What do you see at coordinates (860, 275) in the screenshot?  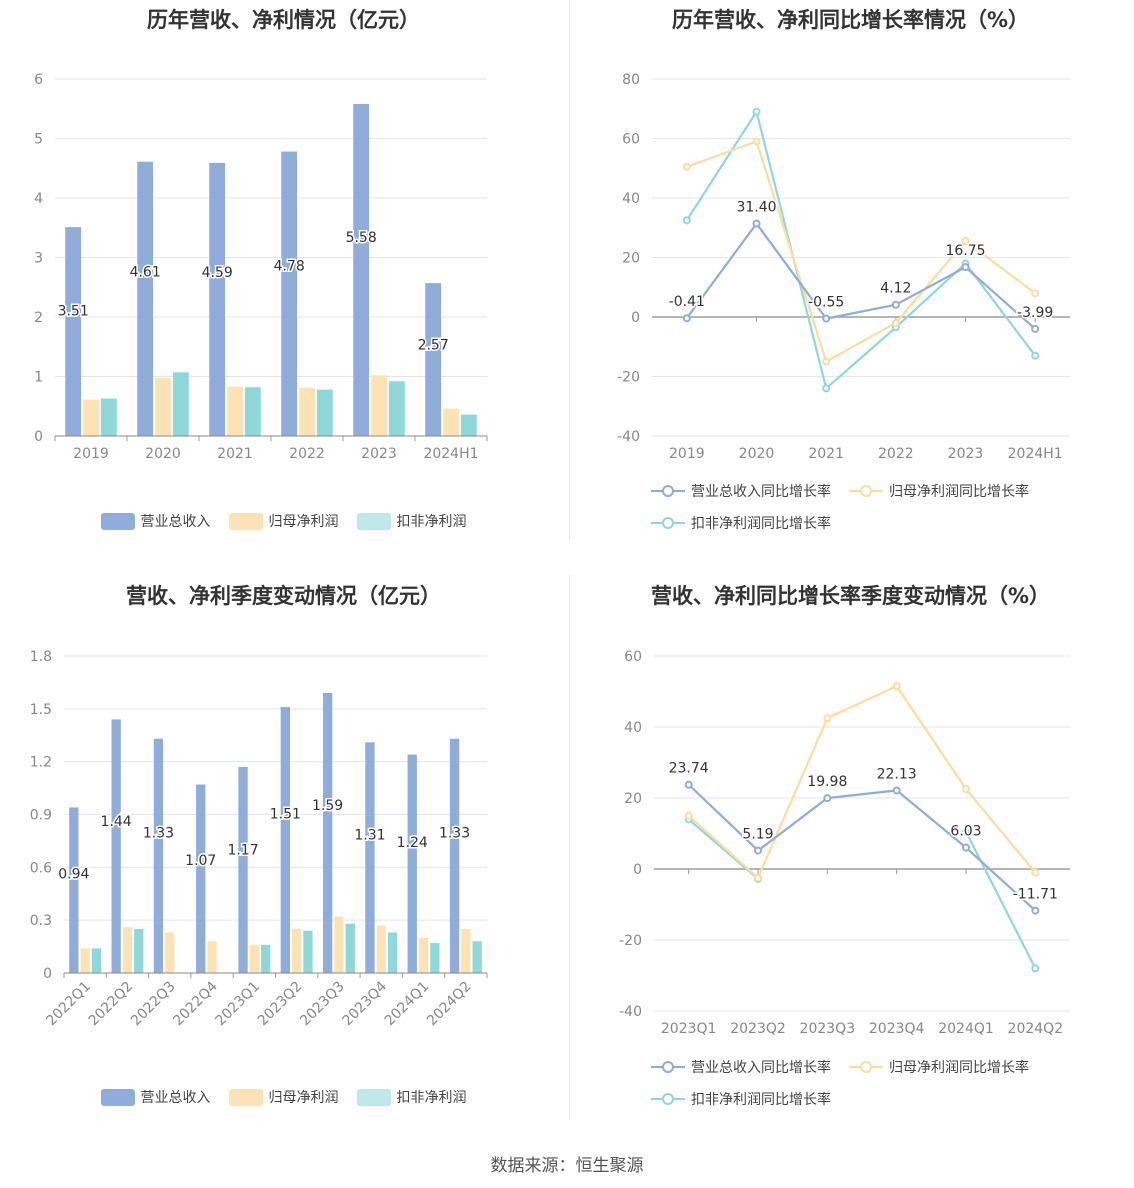 I see `series-line-revenue-growth` at bounding box center [860, 275].